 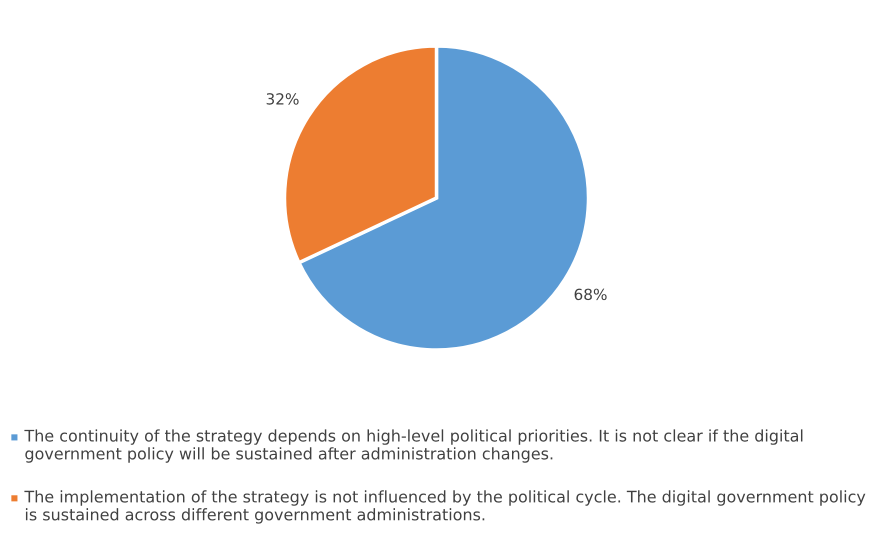 I want to click on legend-label: The continuity of the strategy depends on high-level political priorities. It is not clear if the digital government policy will be sustained after administration changes., so click(x=413, y=446).